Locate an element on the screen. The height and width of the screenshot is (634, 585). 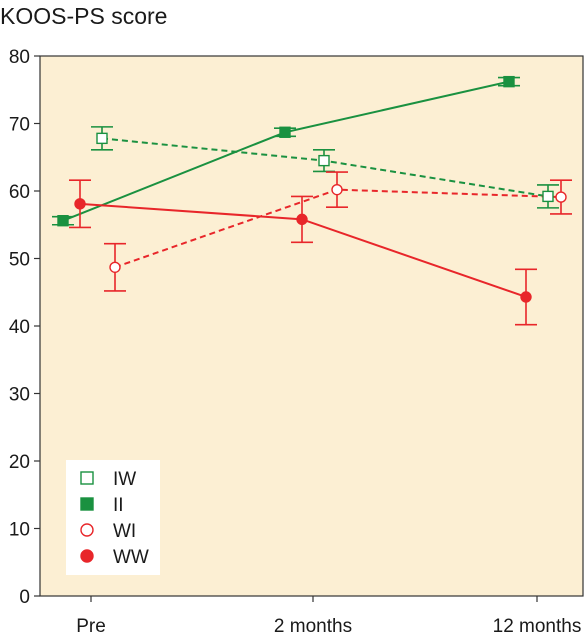
legend-label-ii: II is located at coordinates (118, 505).